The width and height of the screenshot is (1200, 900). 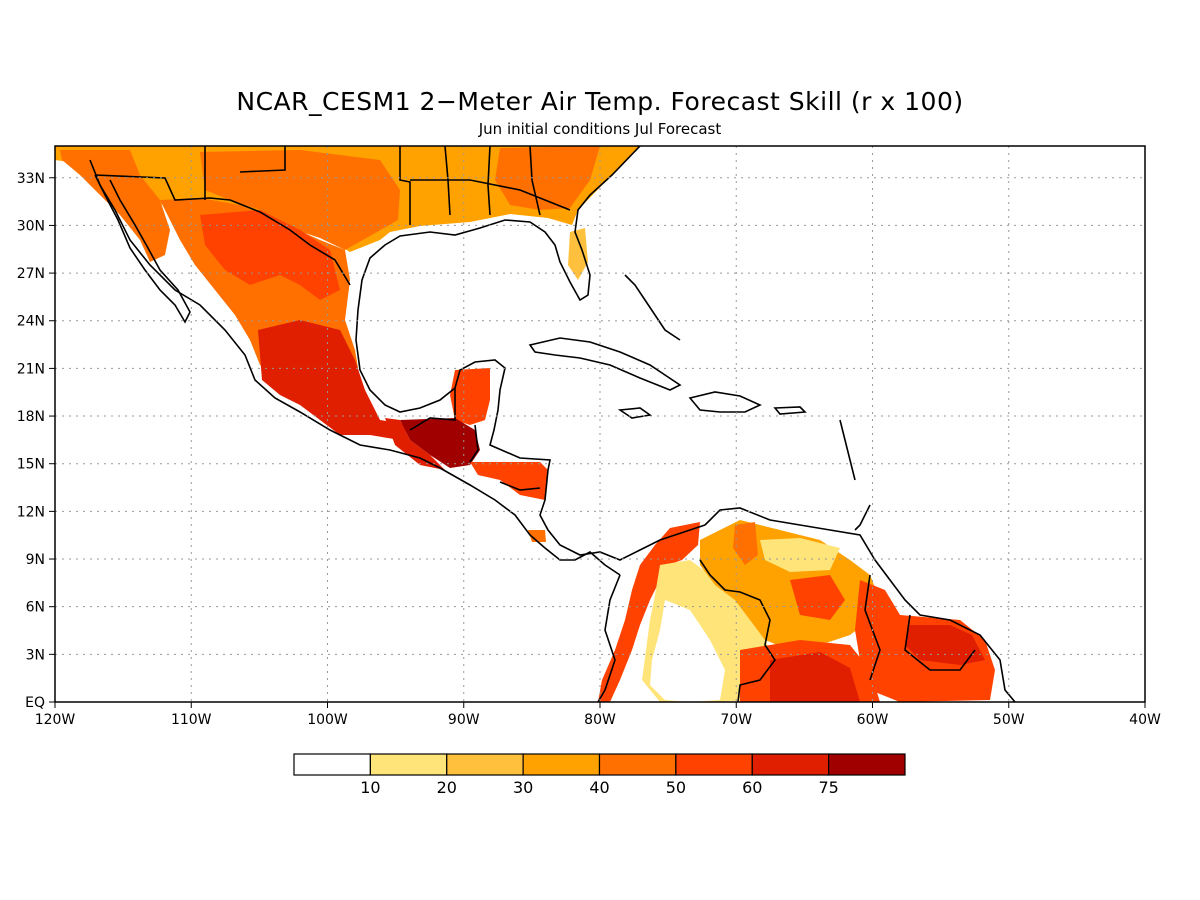 What do you see at coordinates (800, 555) in the screenshot?
I see `skill-region-venezuela-north` at bounding box center [800, 555].